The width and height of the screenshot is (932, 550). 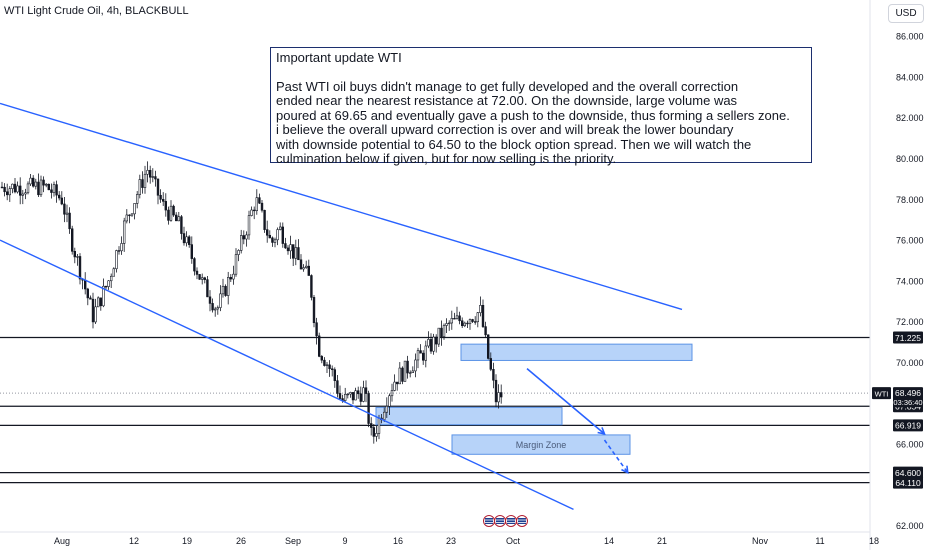 I want to click on x-tick-label: Sep, so click(x=293, y=541).